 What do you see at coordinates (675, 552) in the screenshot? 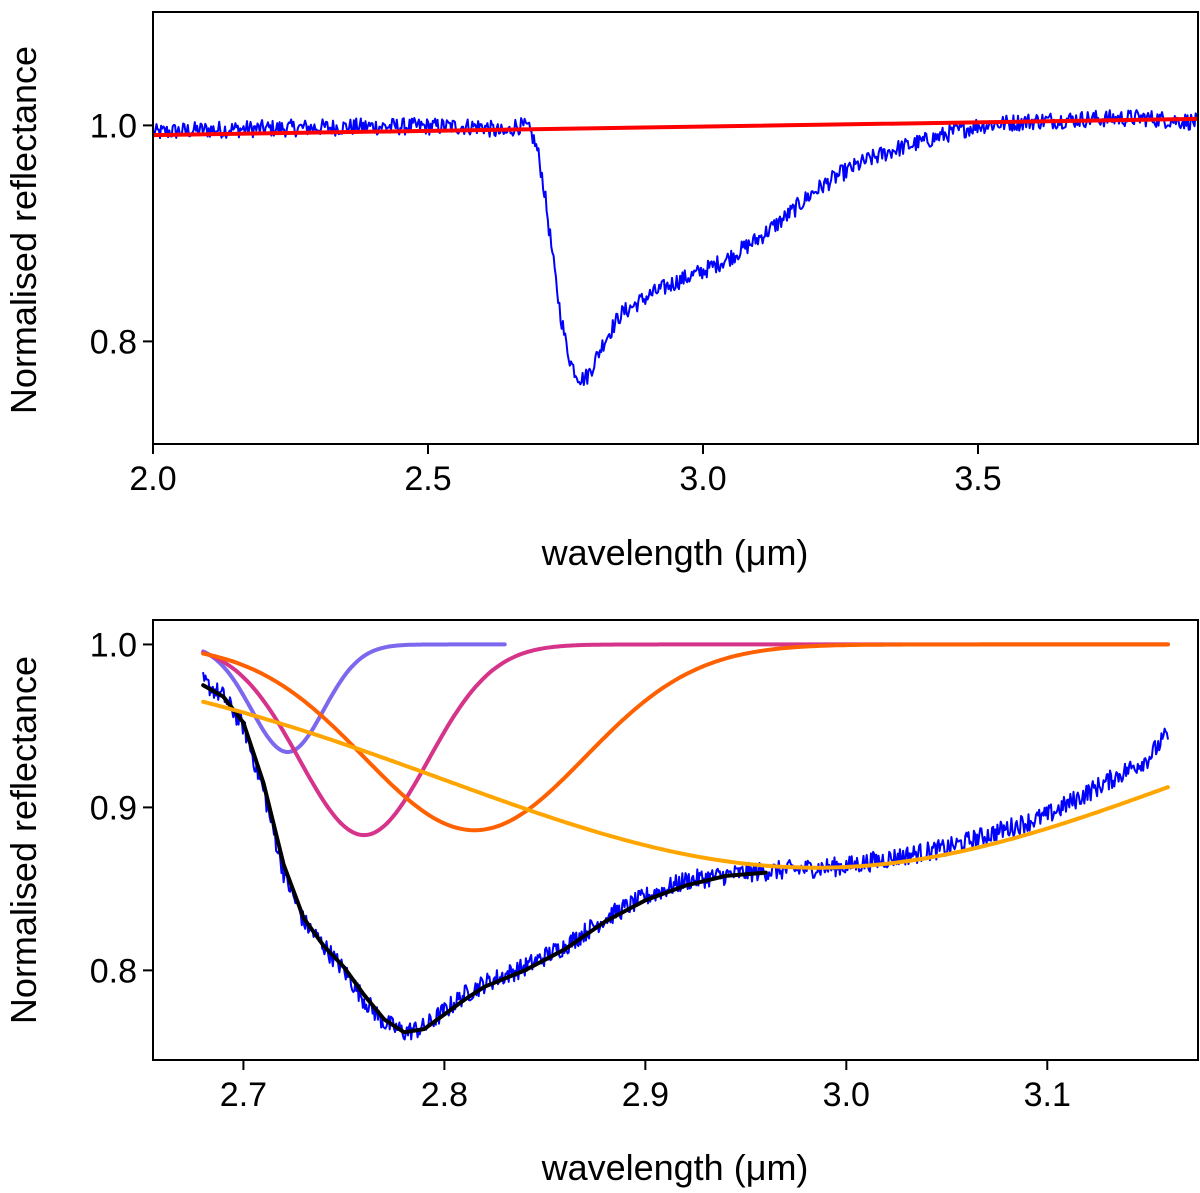
I see `top-x-axis-label: wavelength (μm)` at bounding box center [675, 552].